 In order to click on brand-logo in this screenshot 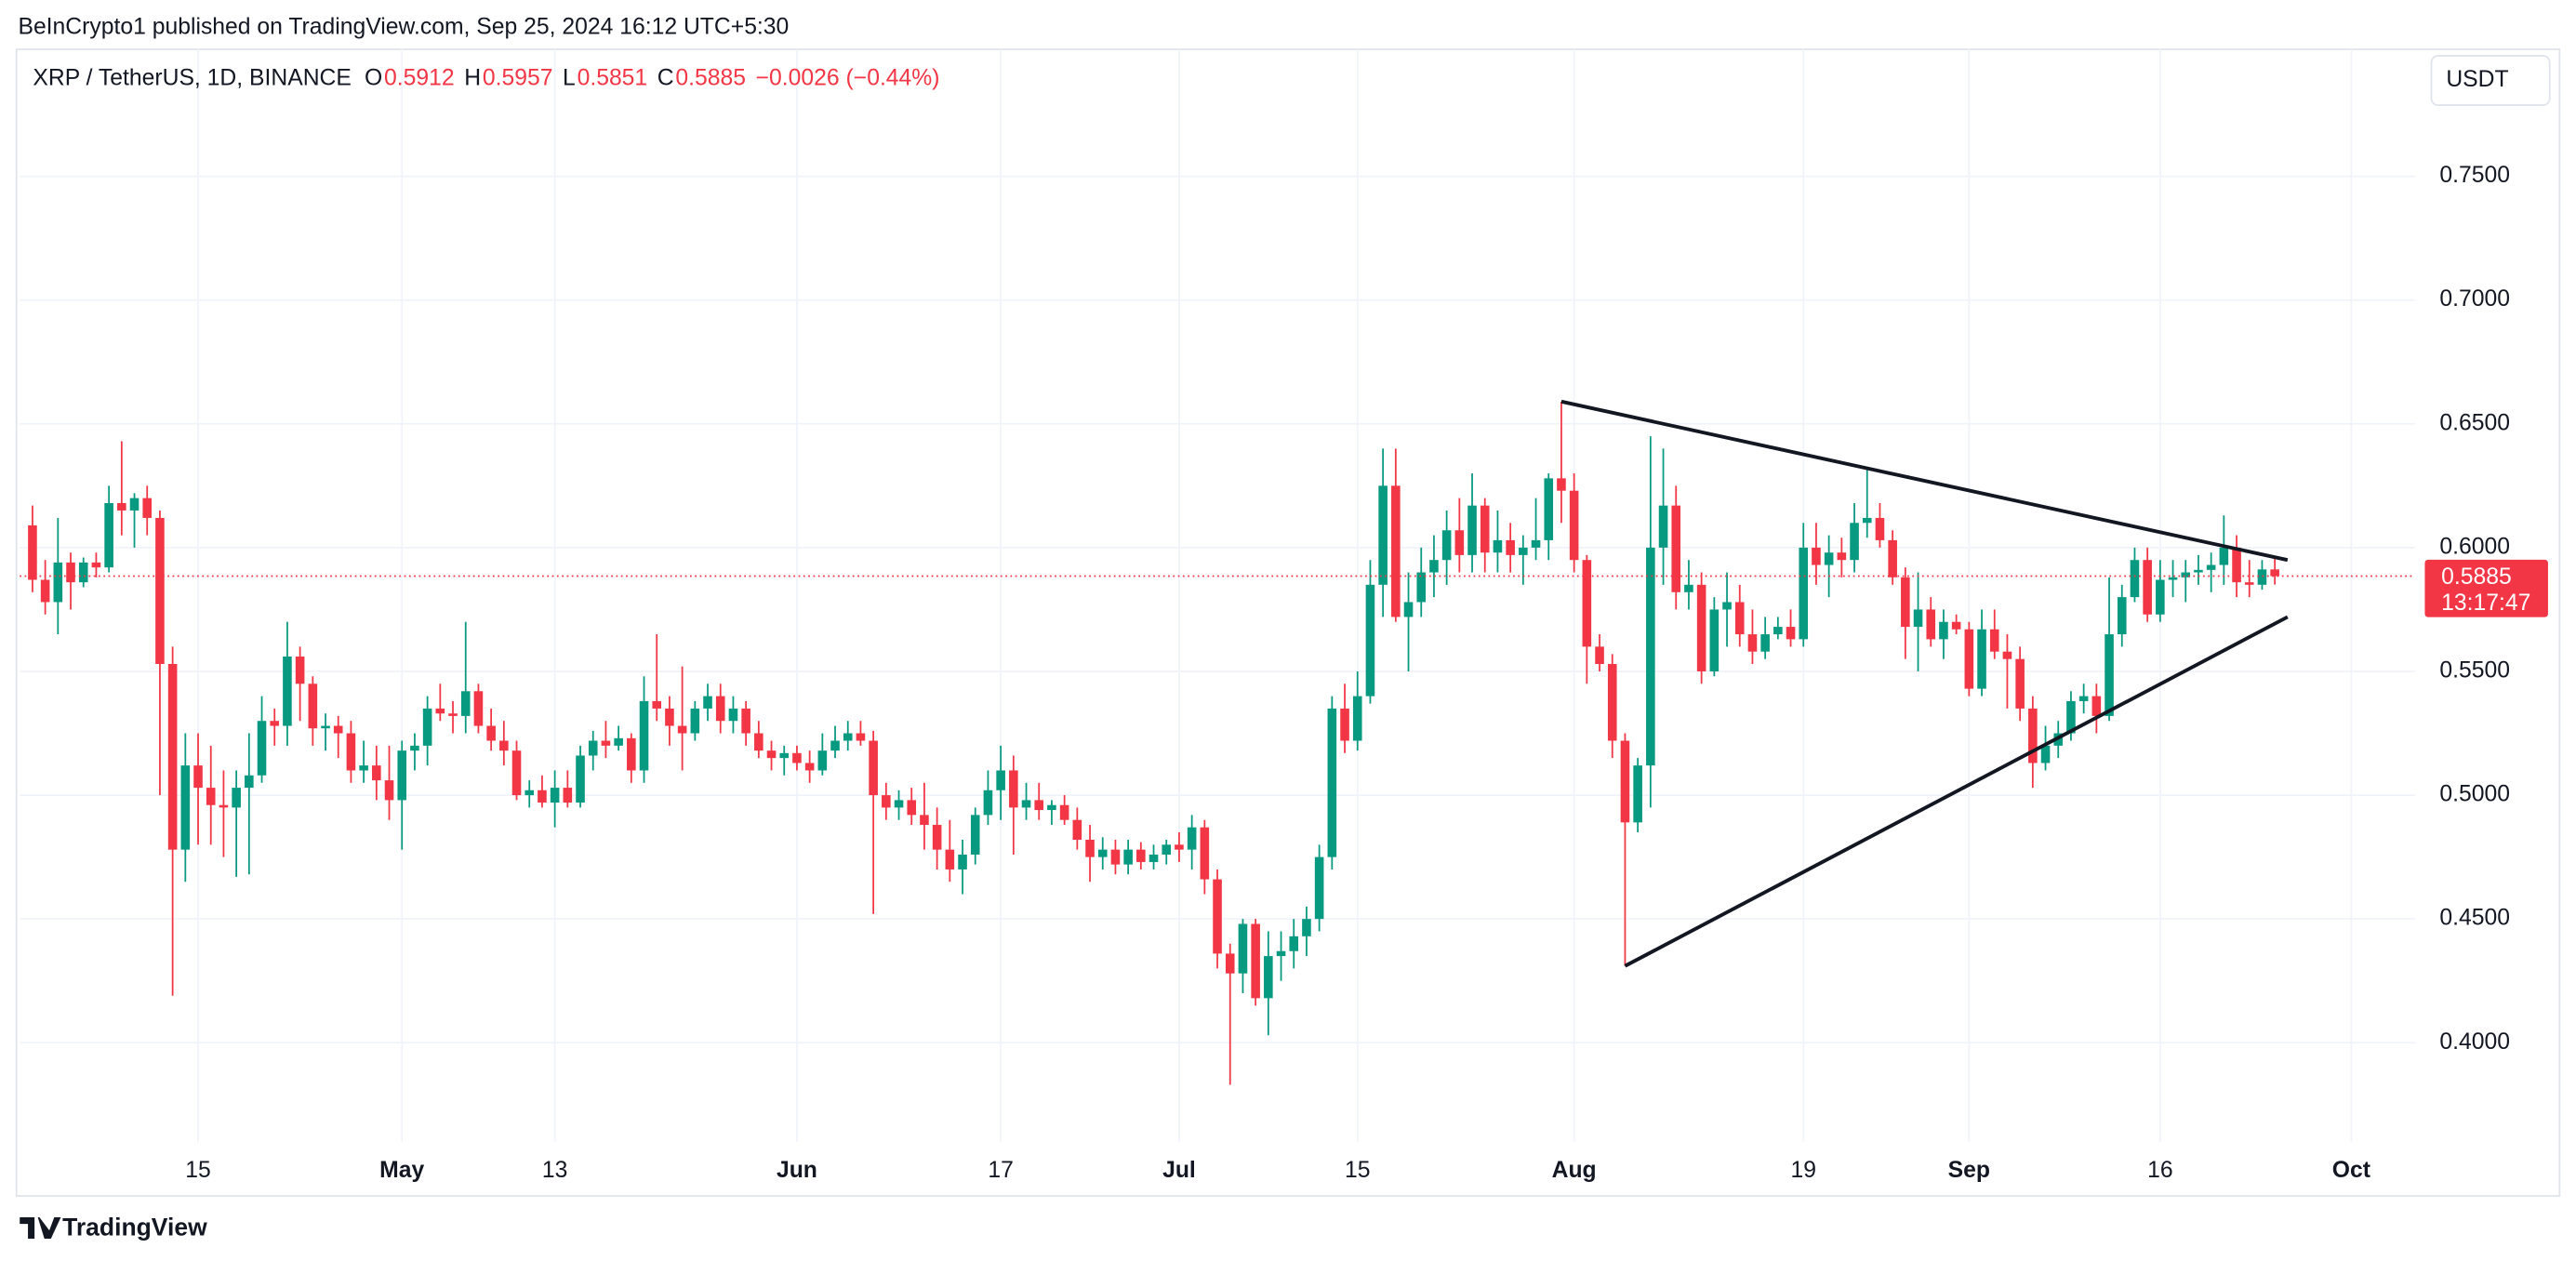, I will do `click(40, 1228)`.